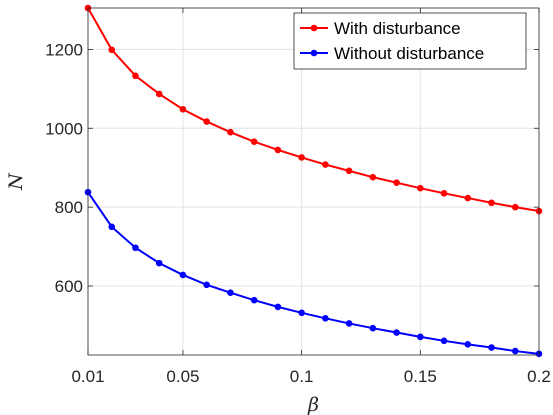  I want to click on legend-item: Without disturbance, so click(392, 53).